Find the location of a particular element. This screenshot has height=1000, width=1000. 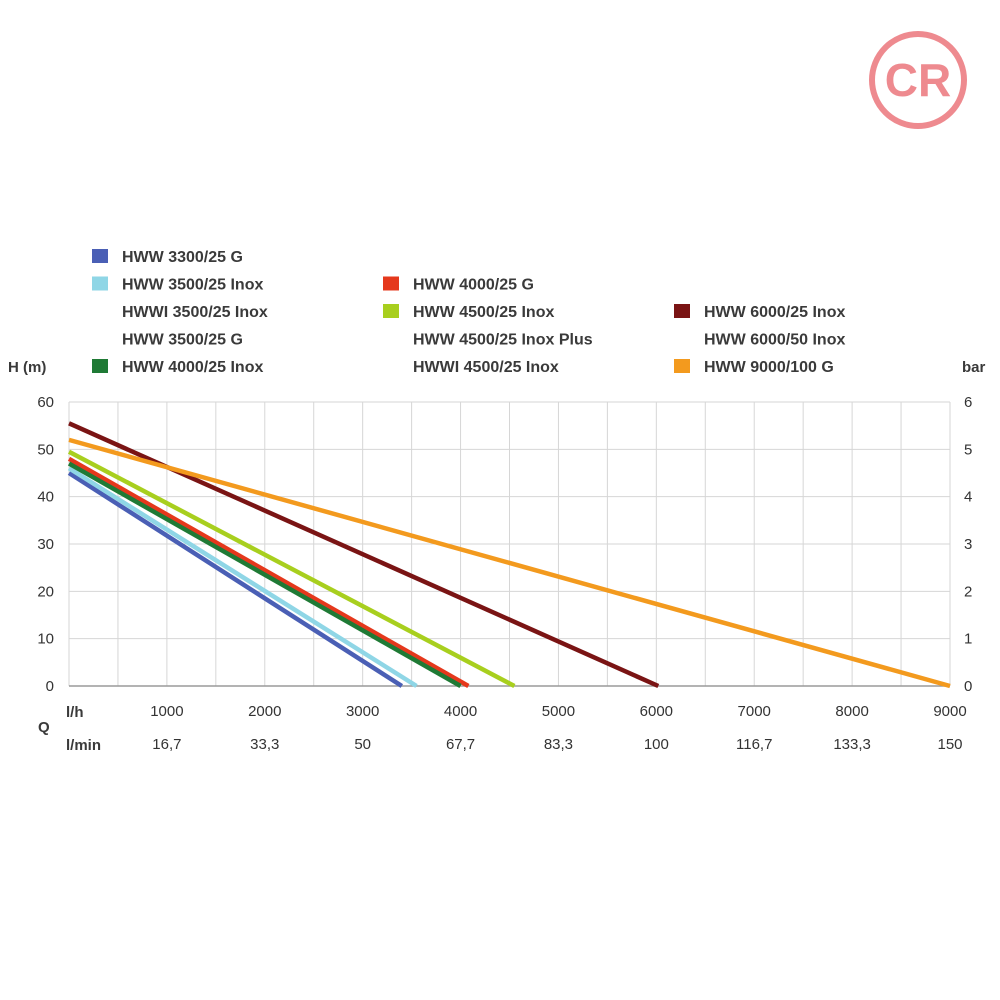

legend-entry-label: HWW 3500/25 G is located at coordinates (182, 340).